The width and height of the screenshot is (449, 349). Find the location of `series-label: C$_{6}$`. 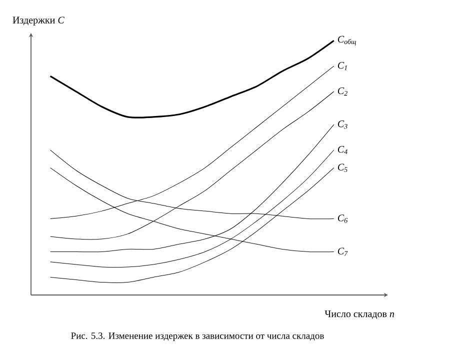

series-label: C$_{6}$ is located at coordinates (343, 218).